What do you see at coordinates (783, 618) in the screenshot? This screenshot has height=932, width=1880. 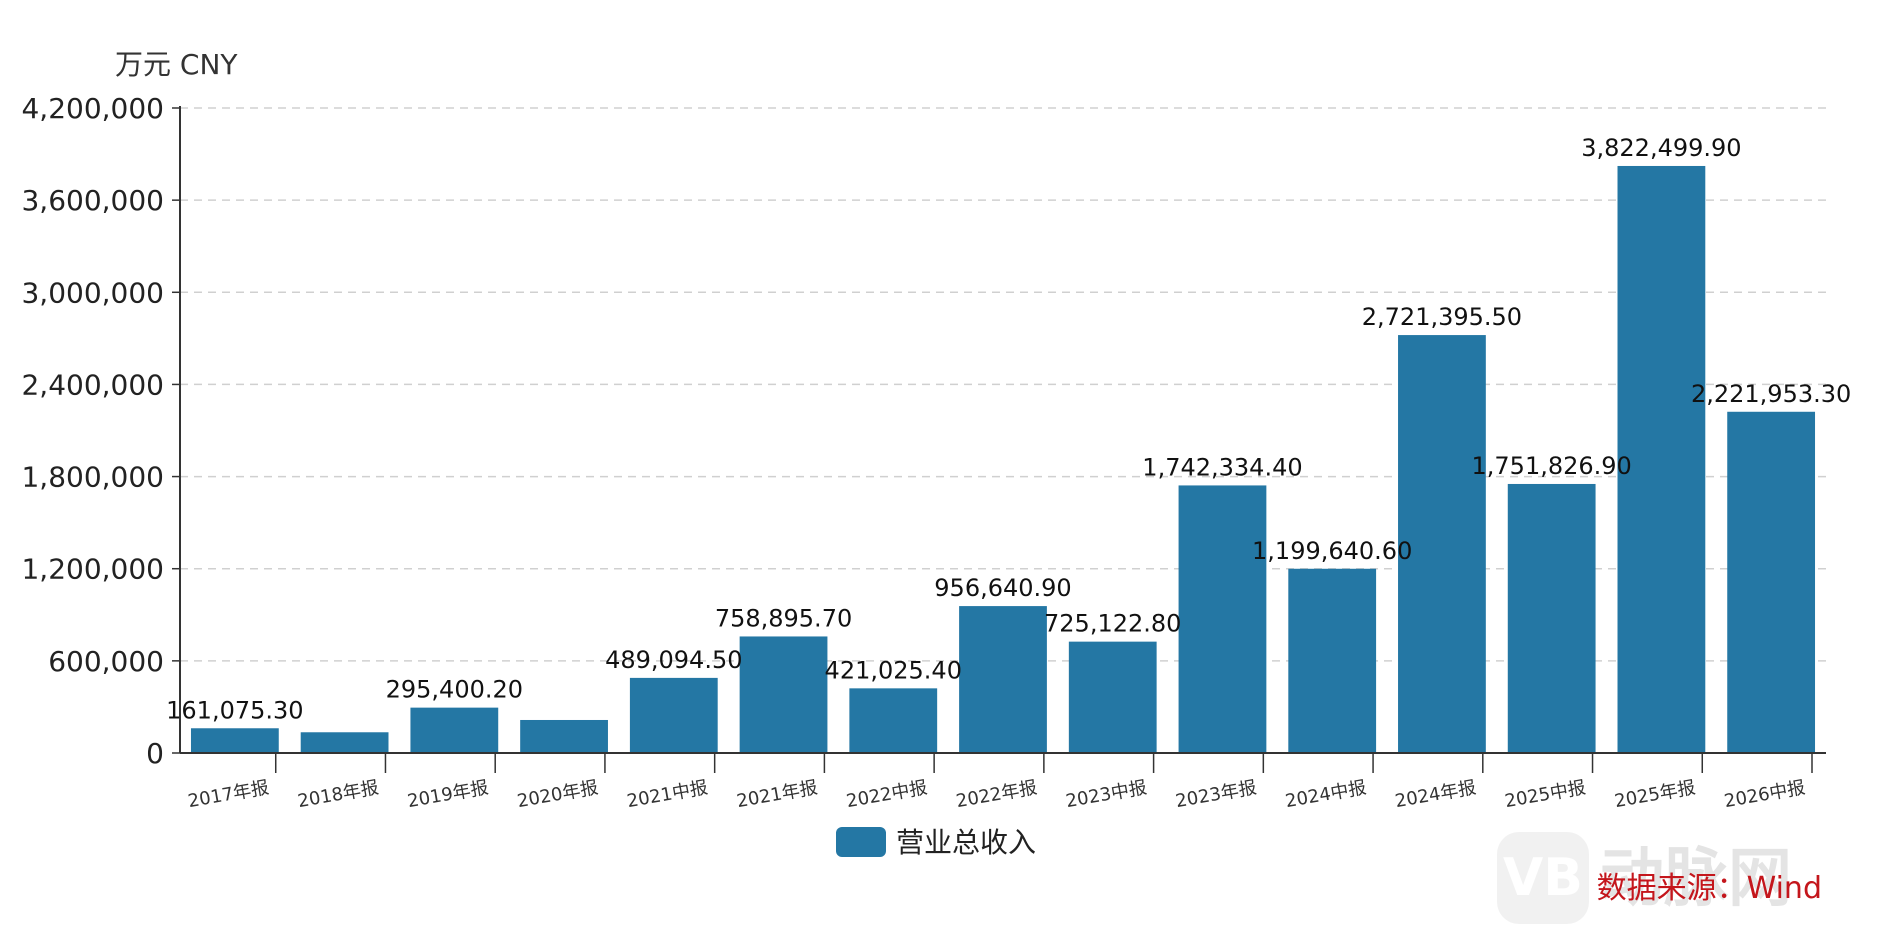 I see `data-label: 758,895.70` at bounding box center [783, 618].